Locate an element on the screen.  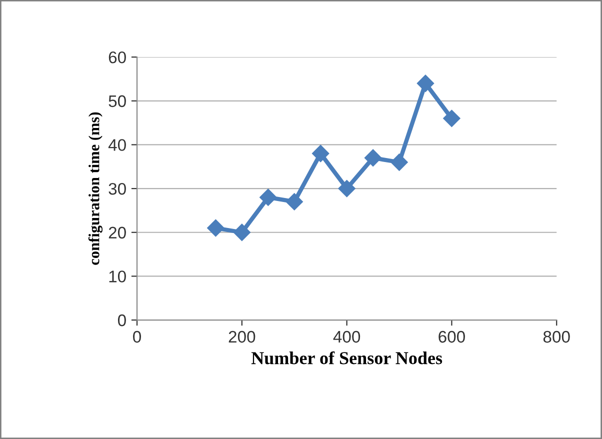
y-tick-label: 40 is located at coordinates (117, 145).